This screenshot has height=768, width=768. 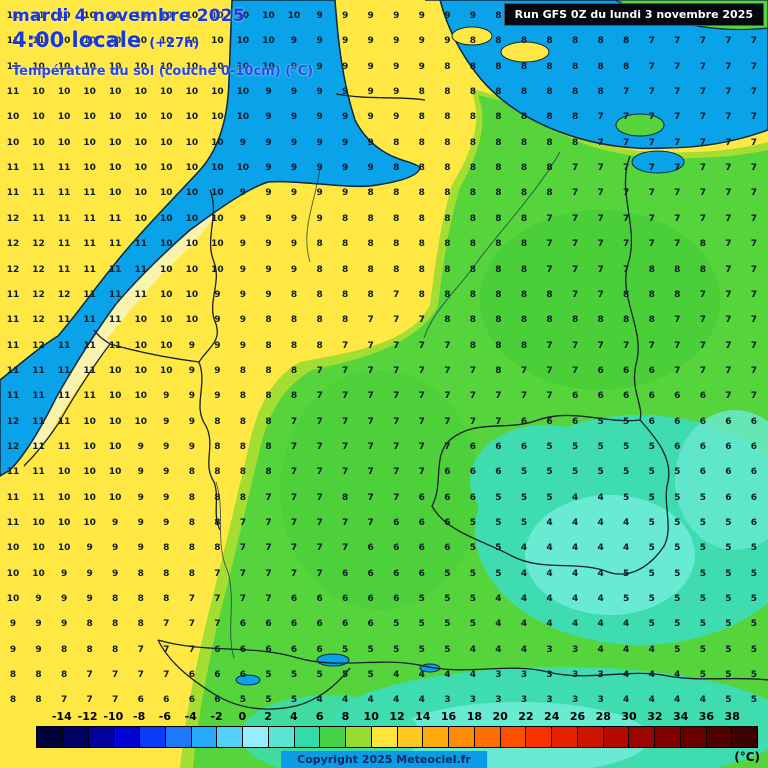 I want to click on turquoise-core, so click(x=610, y=555).